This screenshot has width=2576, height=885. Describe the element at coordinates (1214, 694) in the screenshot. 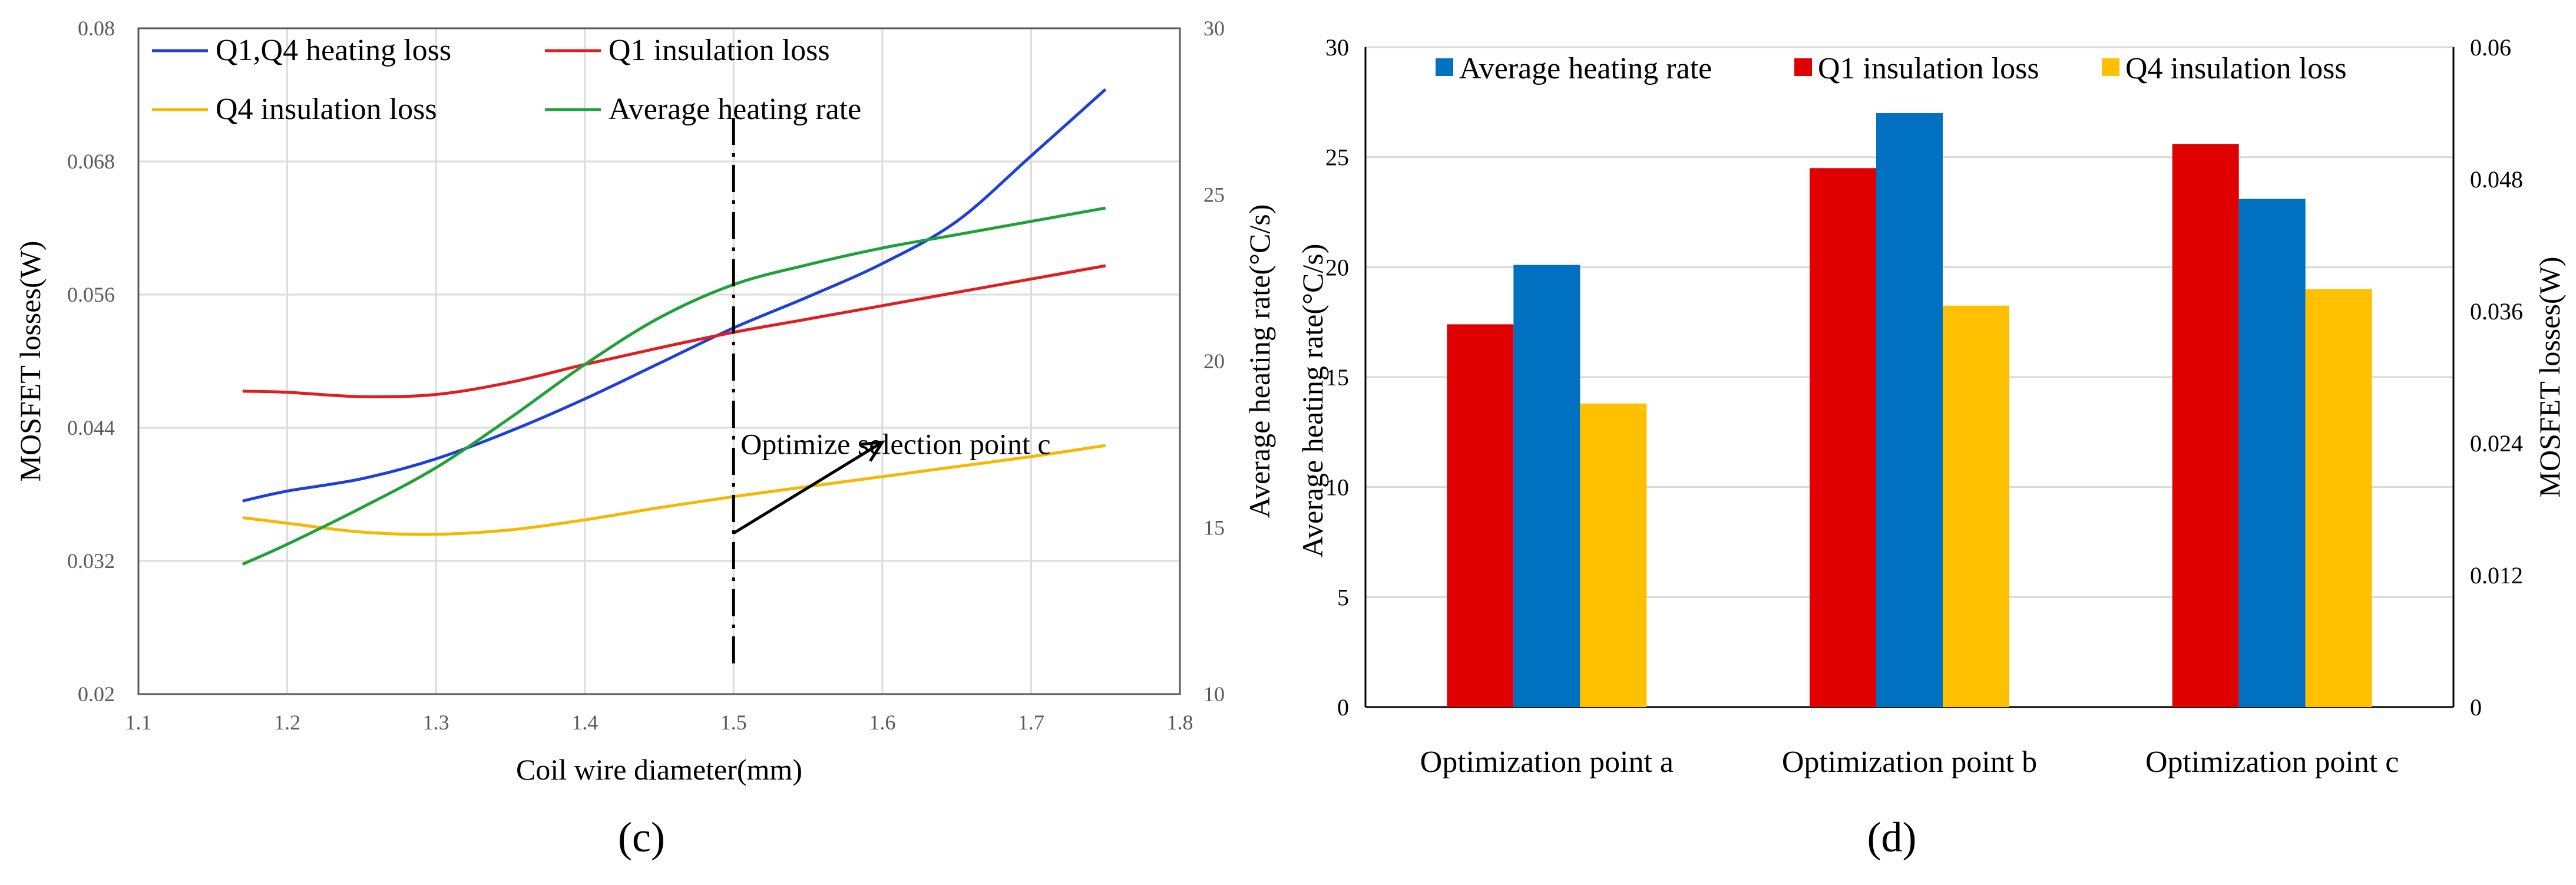

I see `y-right-tick-label: 10` at that location.